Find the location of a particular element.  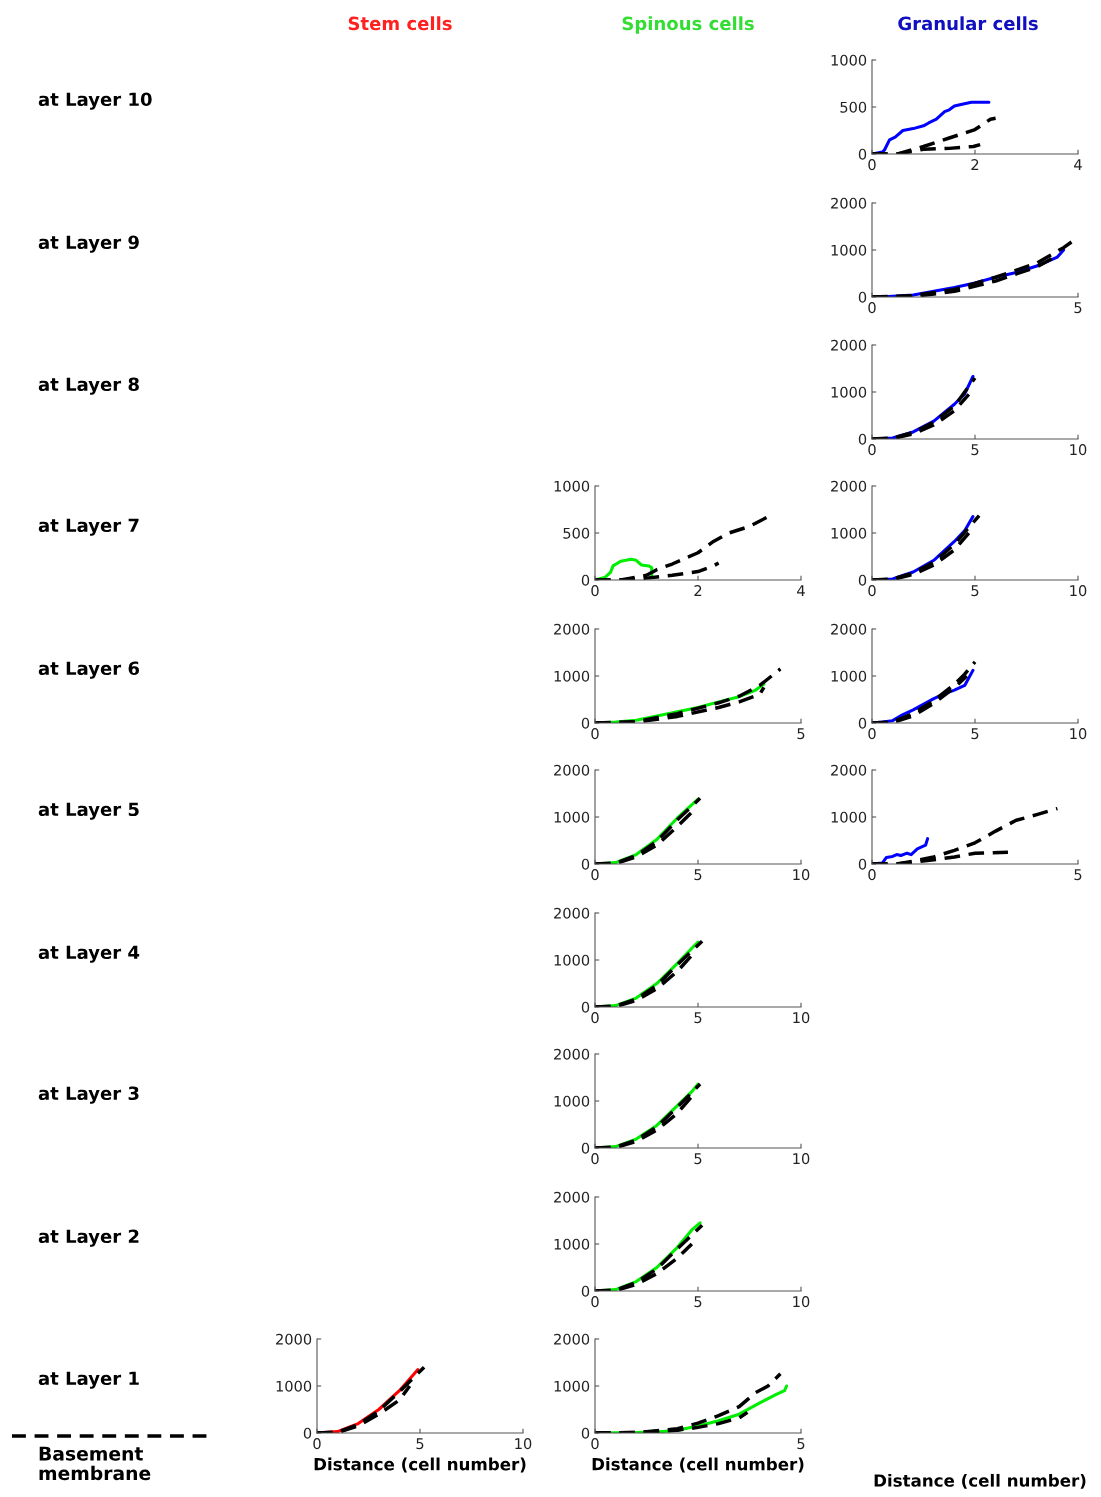

text: at Layer 10 is located at coordinates (95, 101).